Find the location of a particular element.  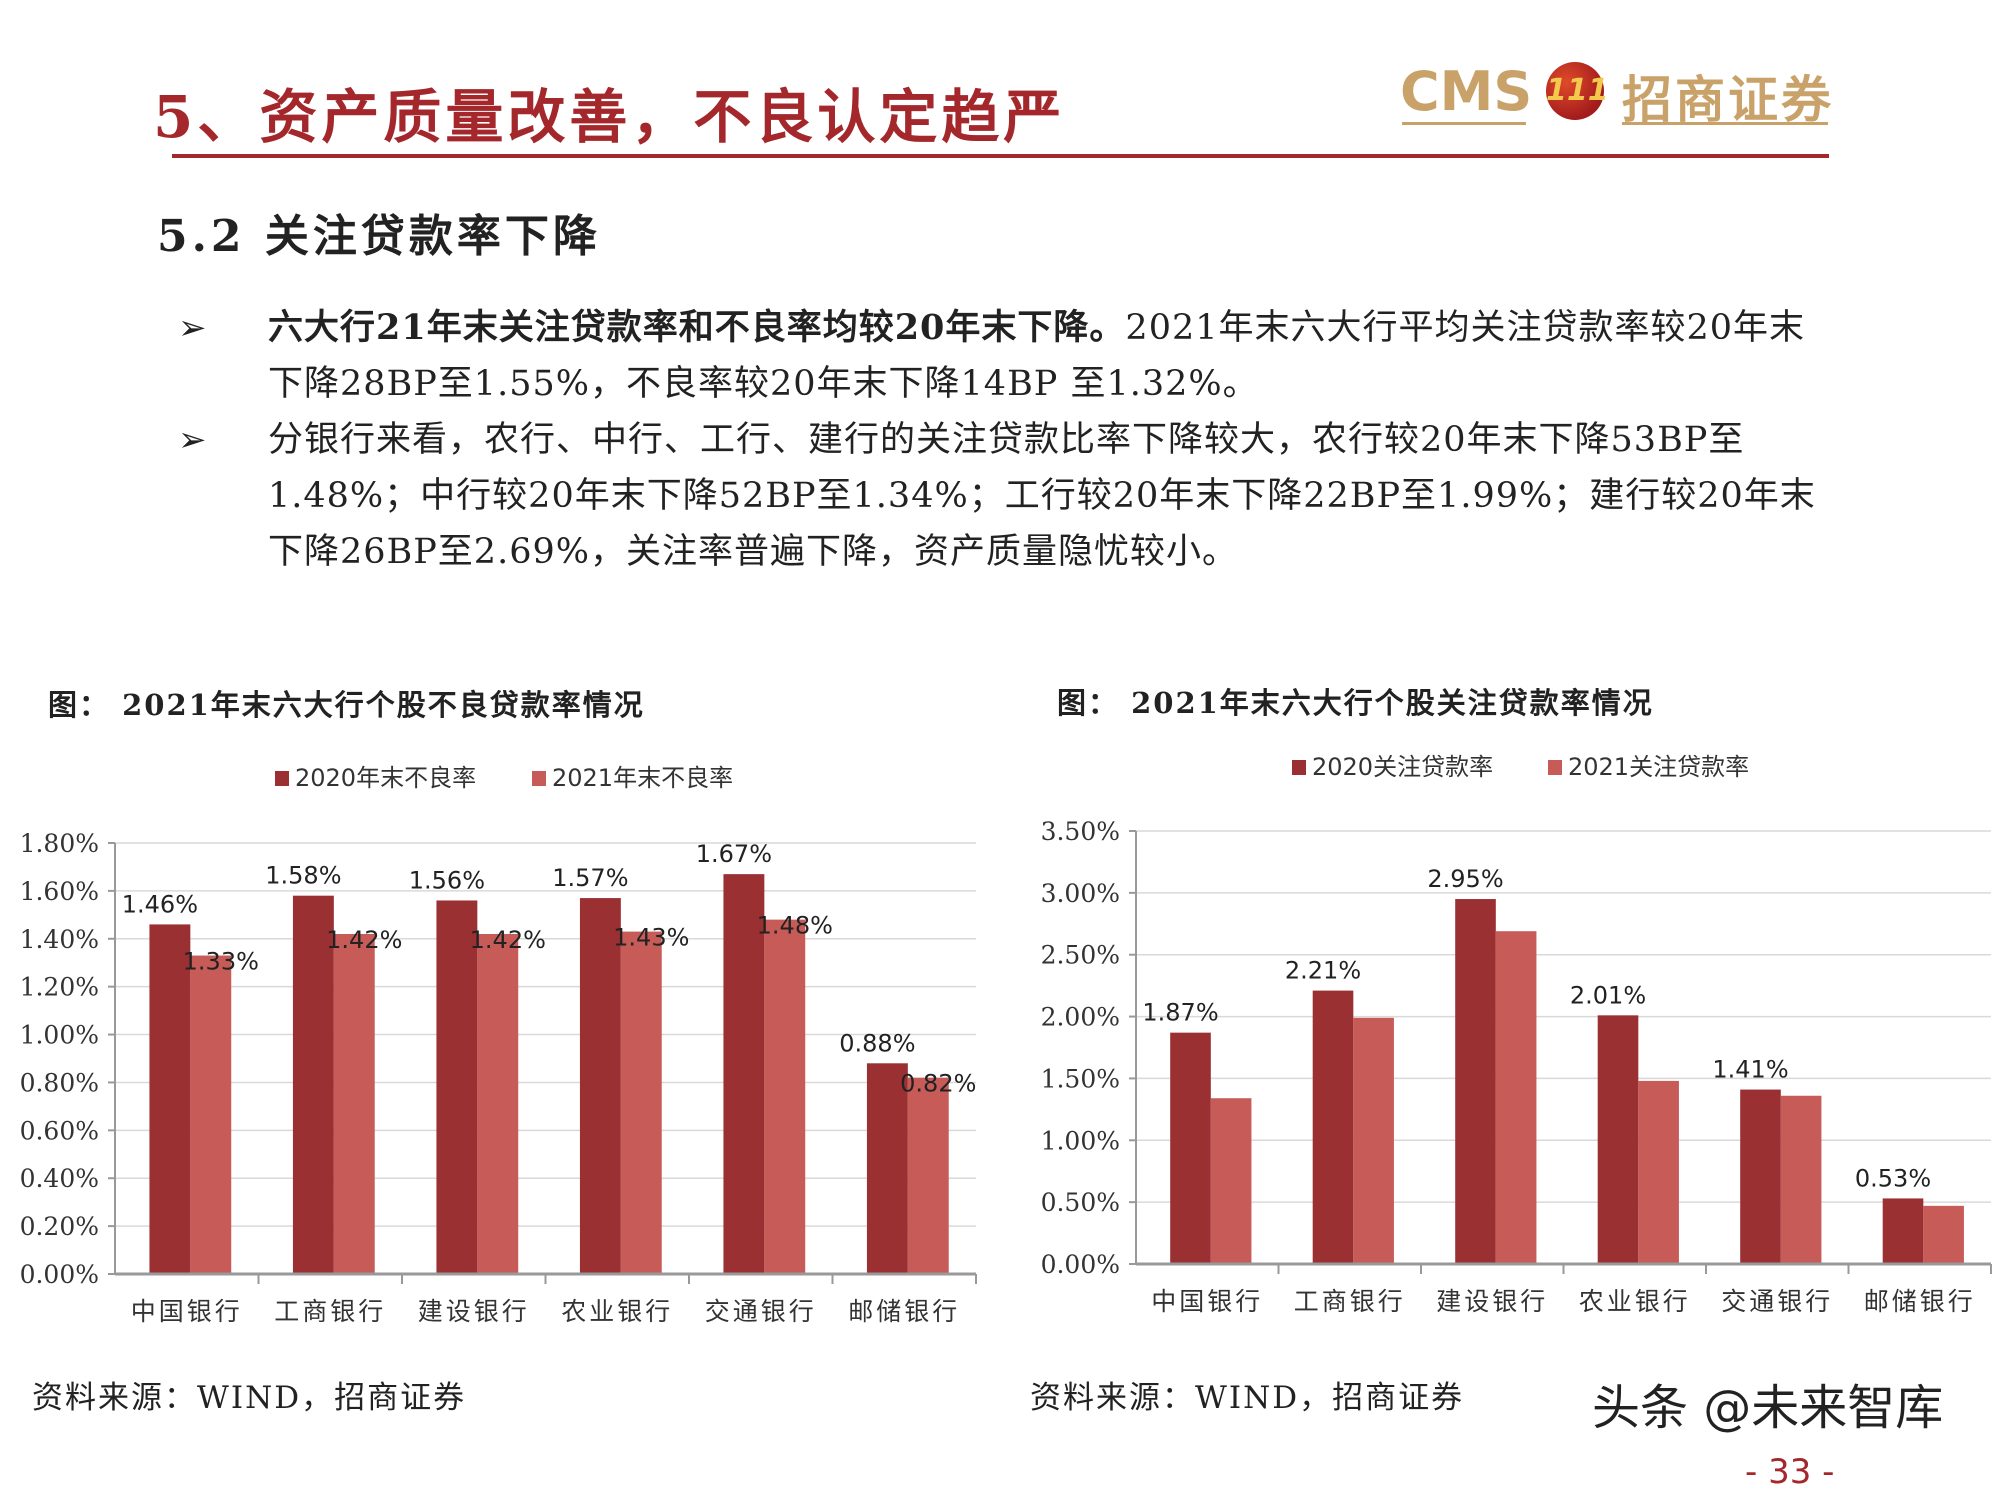

chart-title-npl: 图： 2021年末六大行个股不良贷款率情况 is located at coordinates (346, 705).